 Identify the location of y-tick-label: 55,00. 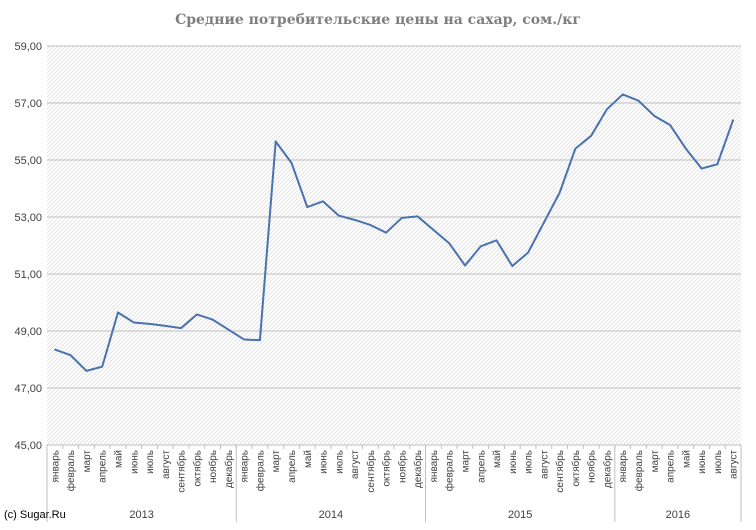
(28, 161).